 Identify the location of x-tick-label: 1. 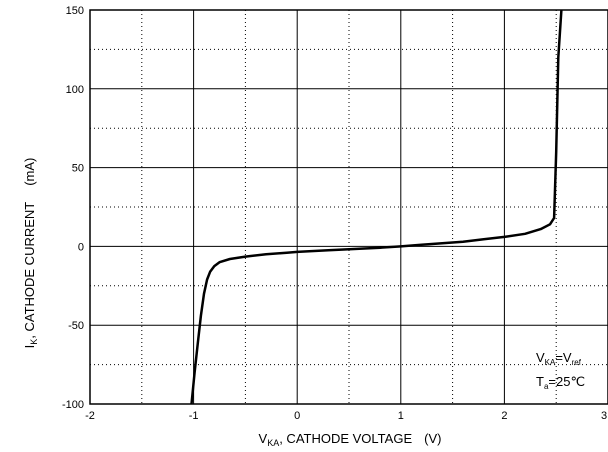
(401, 416).